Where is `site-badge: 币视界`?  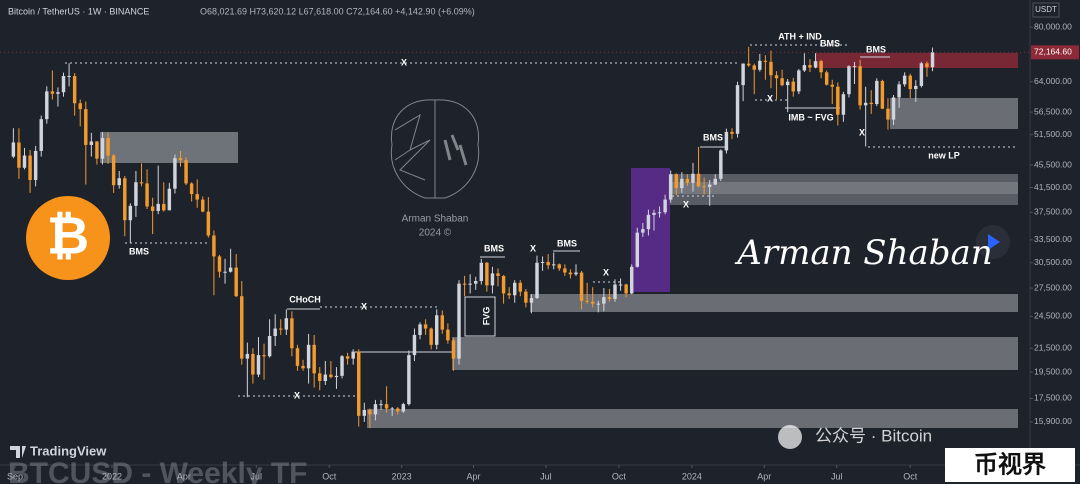
site-badge: 币视界 is located at coordinates (1010, 464).